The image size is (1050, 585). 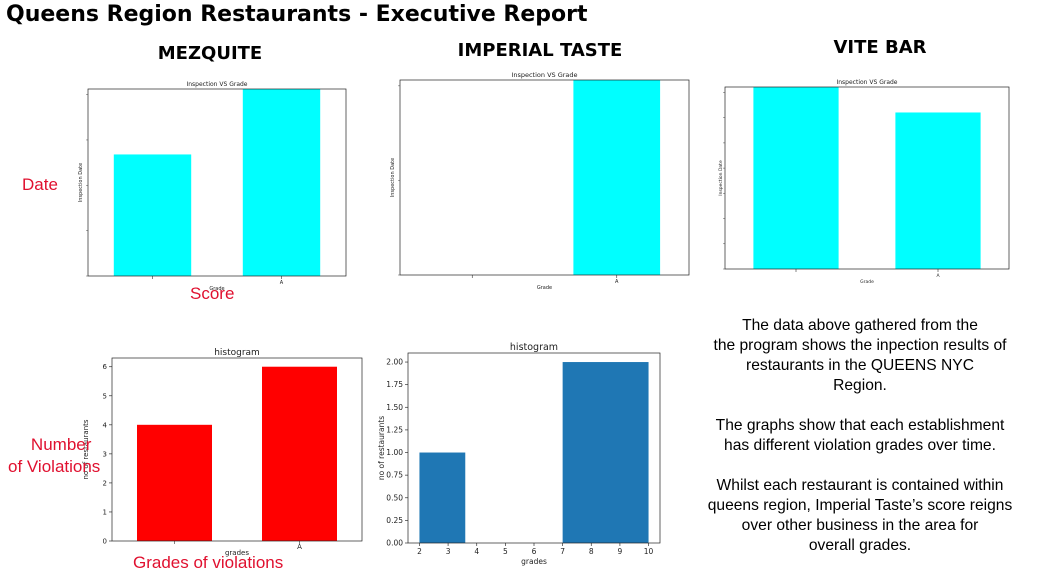 I want to click on y-tick-label: 1.00, so click(x=394, y=452).